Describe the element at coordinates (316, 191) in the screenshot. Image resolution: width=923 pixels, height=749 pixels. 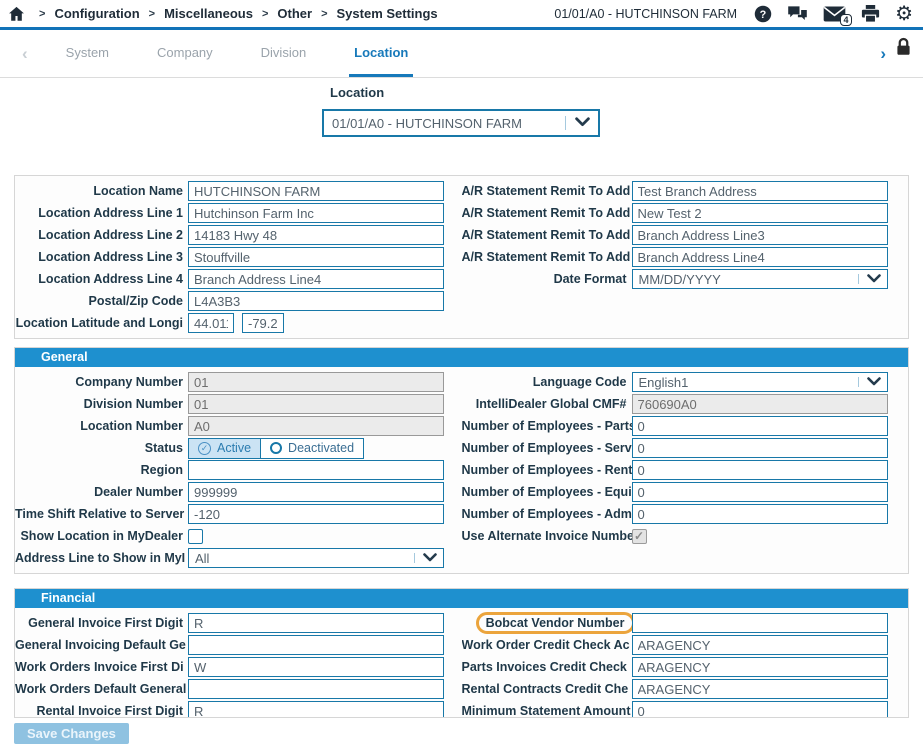
I see `location-name-input` at that location.